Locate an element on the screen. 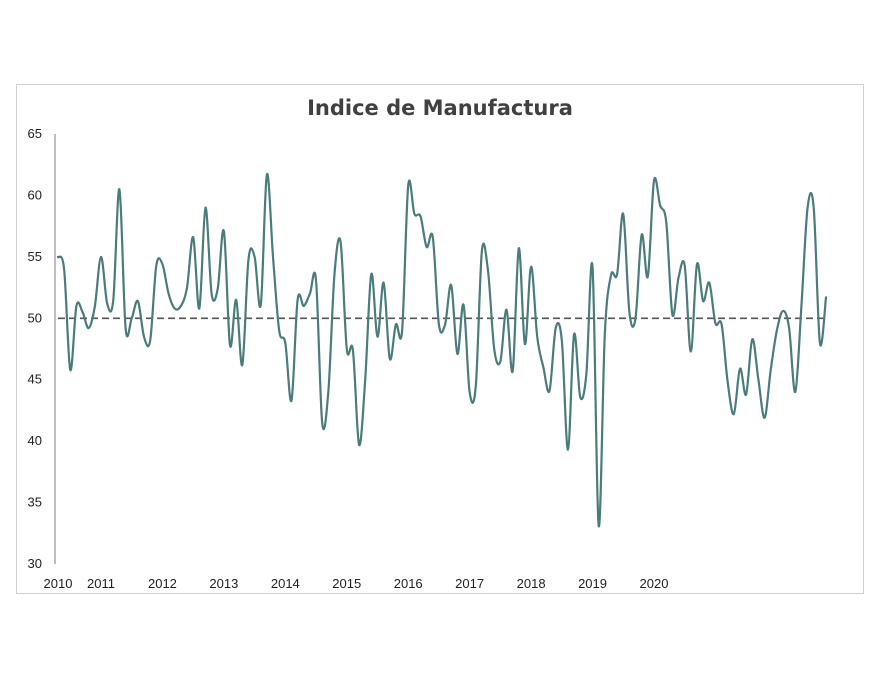 The width and height of the screenshot is (880, 680). x-tick-label-2010: 2010 is located at coordinates (58, 583).